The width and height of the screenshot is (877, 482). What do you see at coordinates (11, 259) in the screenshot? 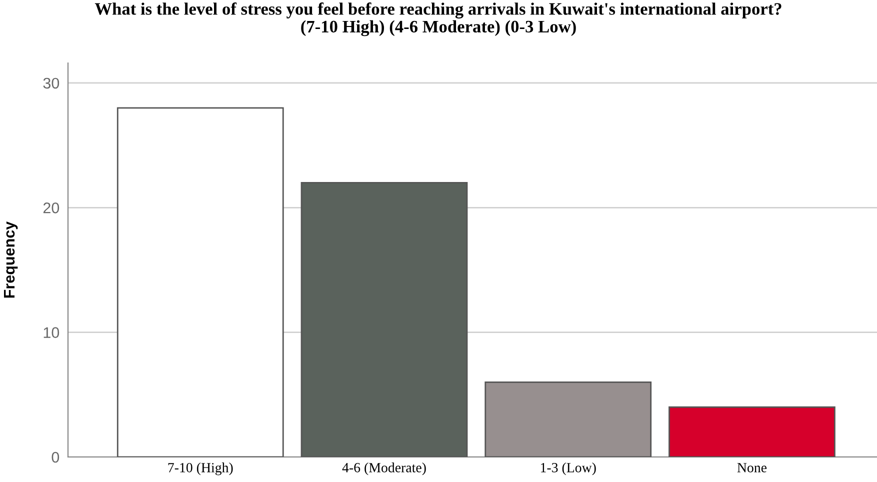
I see `y-axis-title: Frequency` at bounding box center [11, 259].